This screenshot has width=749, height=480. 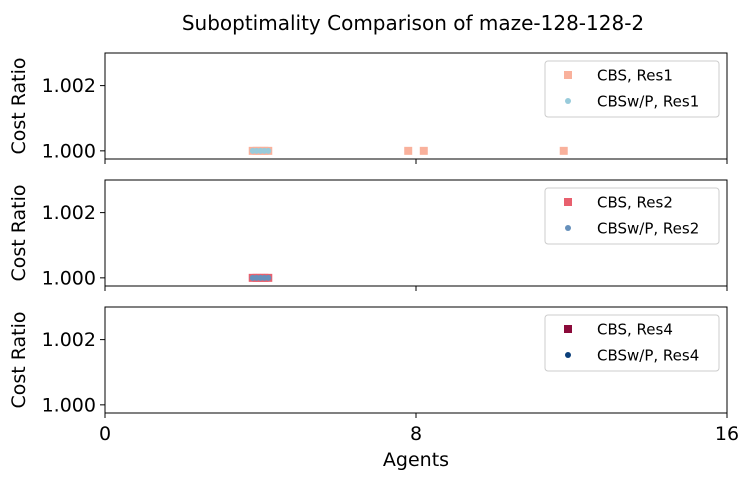 What do you see at coordinates (268, 277) in the screenshot?
I see `data-point-cbsw-p-res2` at bounding box center [268, 277].